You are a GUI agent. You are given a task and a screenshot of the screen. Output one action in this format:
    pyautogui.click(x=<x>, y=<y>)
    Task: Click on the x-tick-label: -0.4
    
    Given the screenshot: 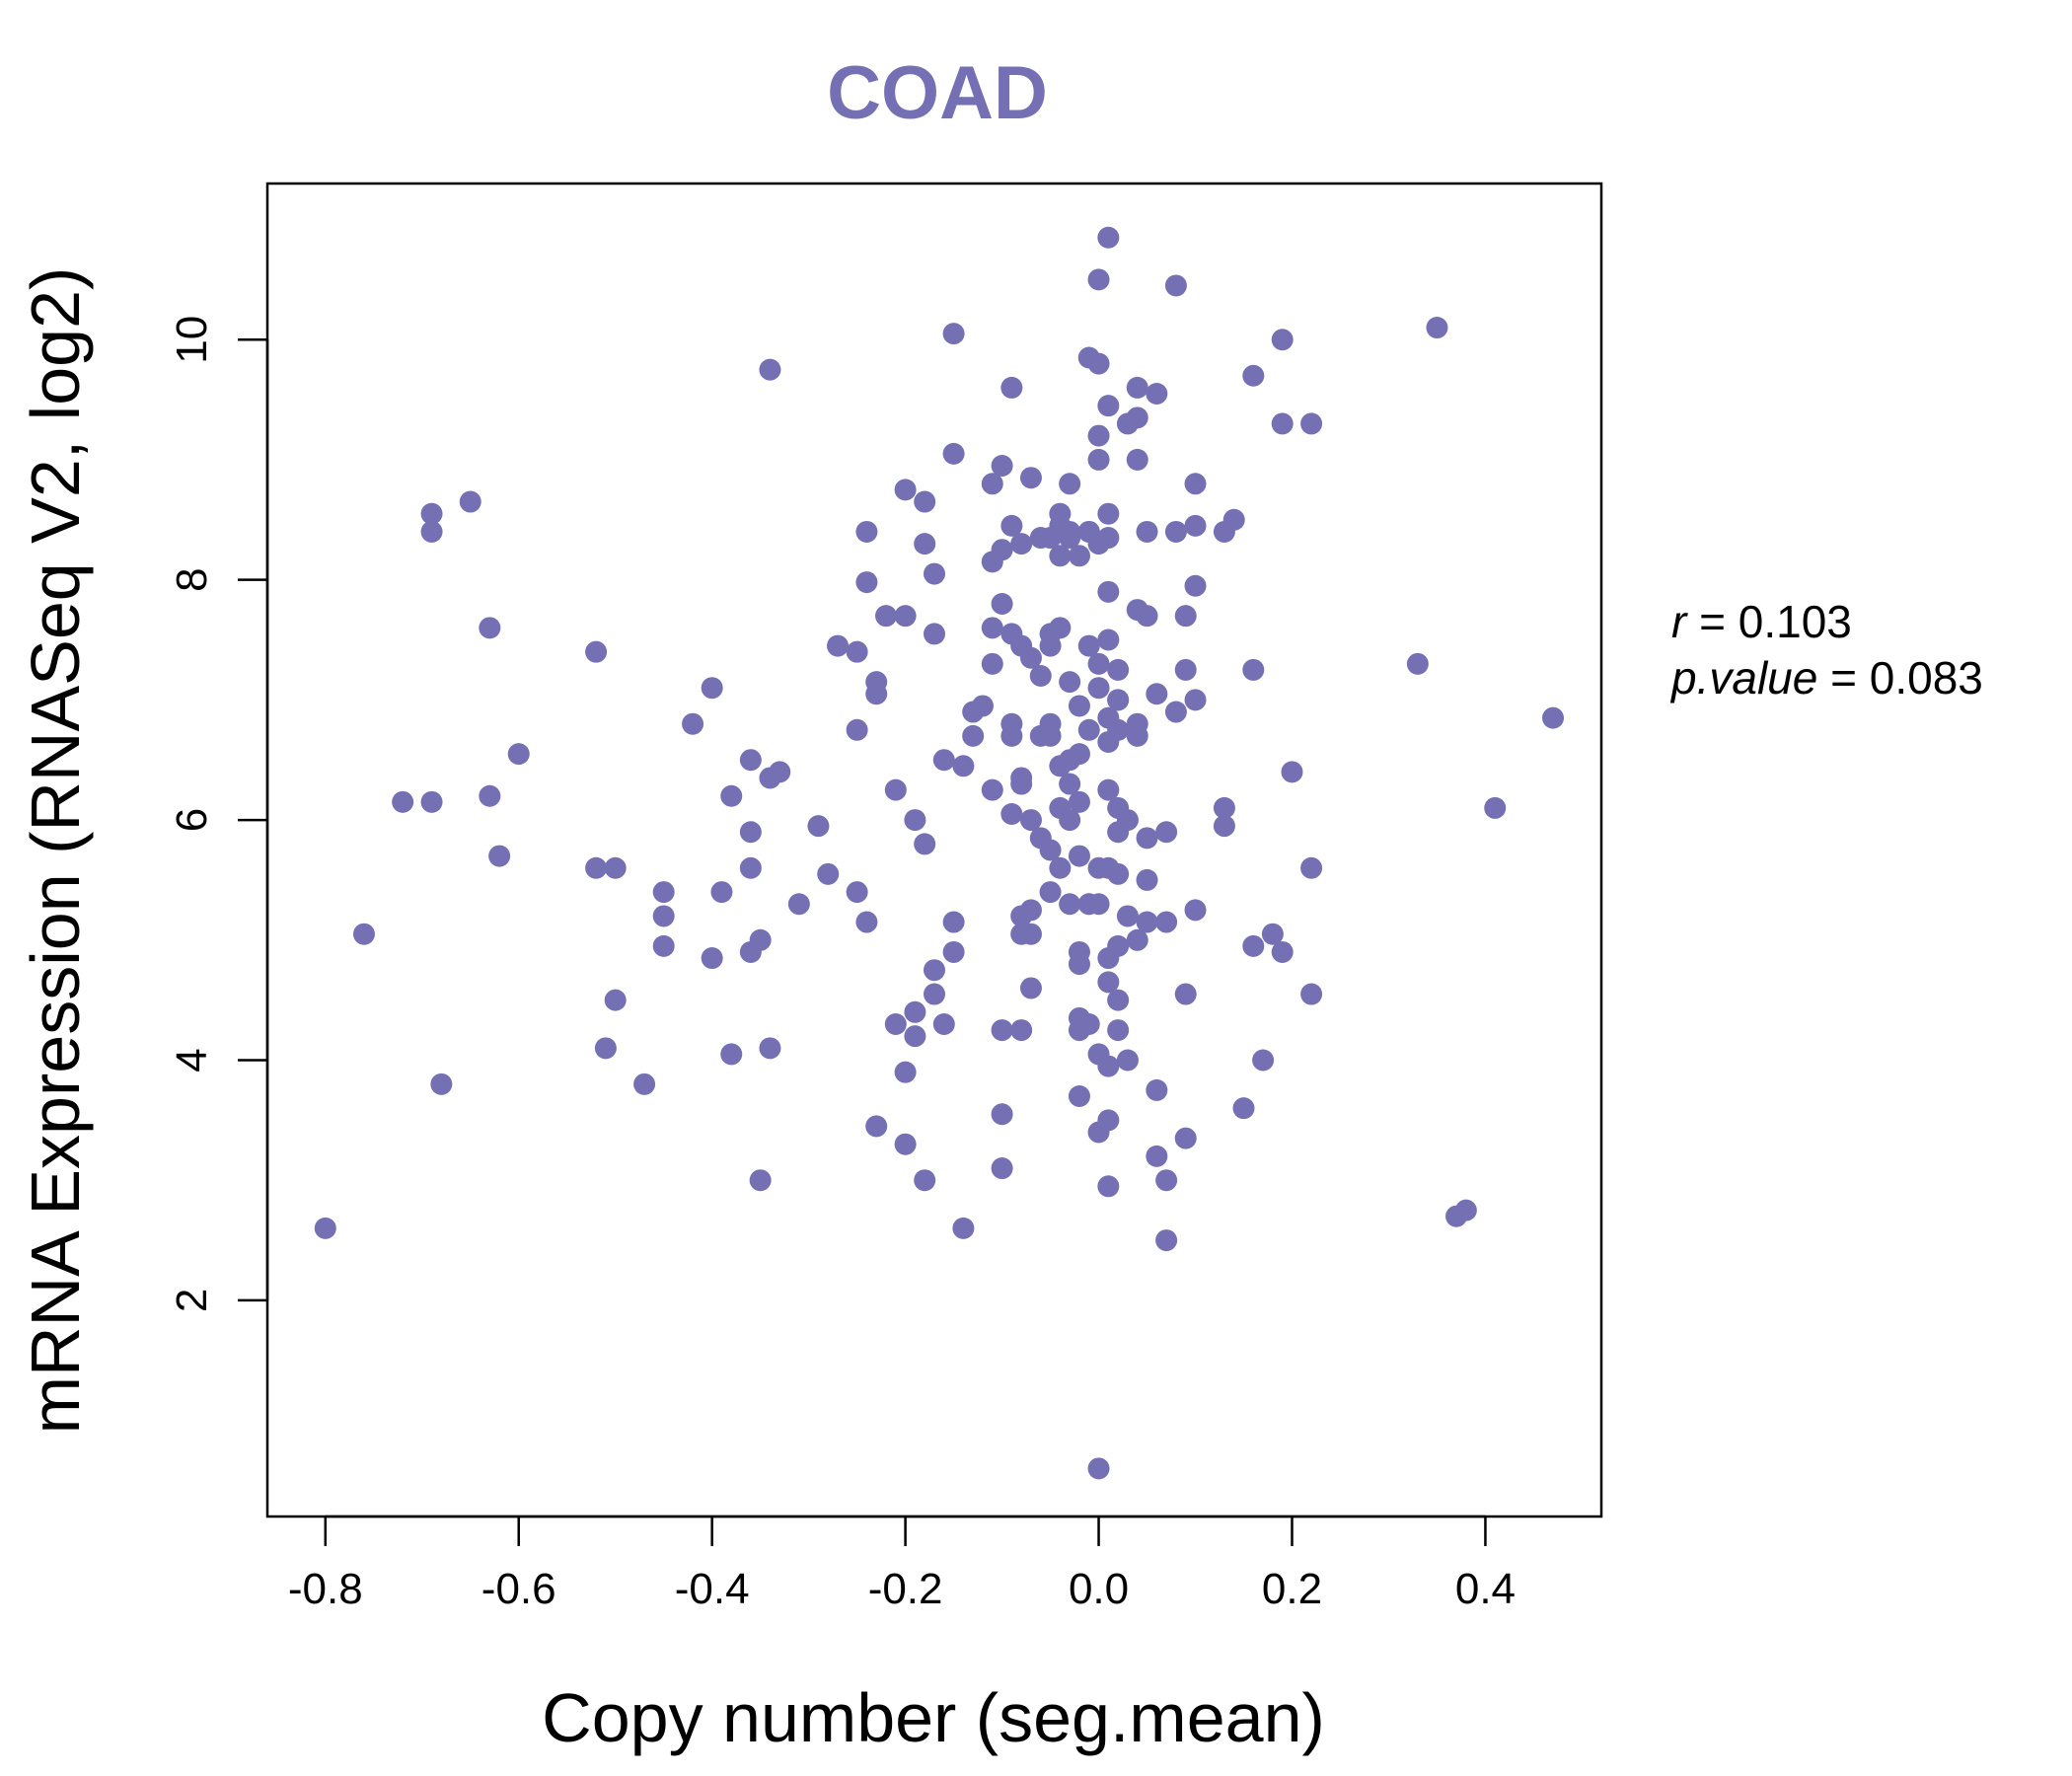 What is the action you would take?
    pyautogui.click(x=713, y=1589)
    